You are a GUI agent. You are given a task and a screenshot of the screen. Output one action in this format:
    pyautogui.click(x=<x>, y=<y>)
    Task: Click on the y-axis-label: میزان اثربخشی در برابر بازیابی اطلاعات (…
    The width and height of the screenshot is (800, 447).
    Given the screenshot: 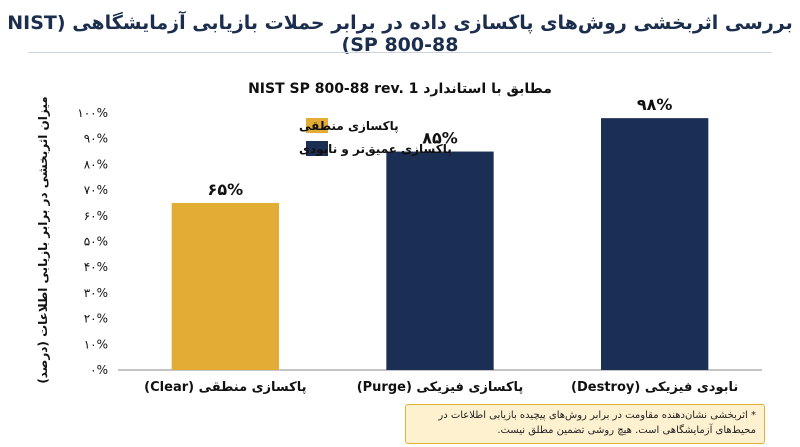 What is the action you would take?
    pyautogui.click(x=43, y=239)
    